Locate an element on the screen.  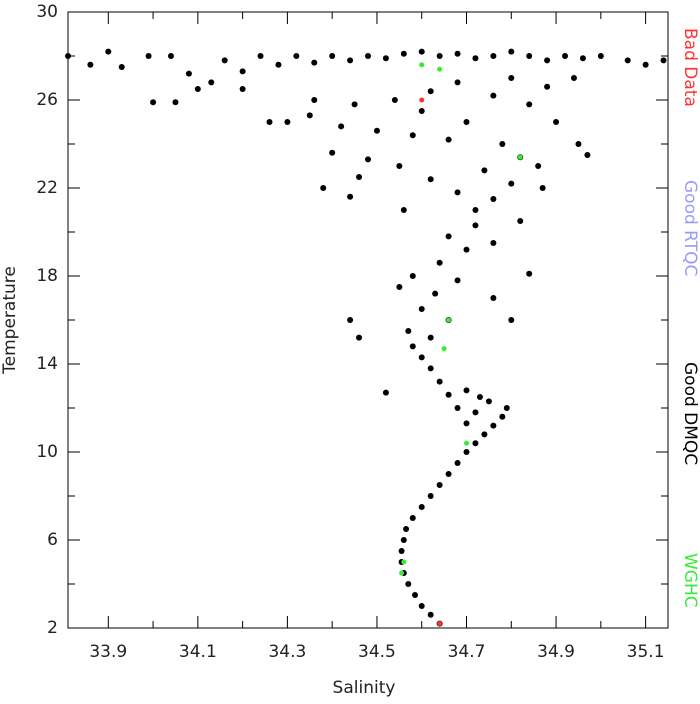
x-tick-label: 34.7 is located at coordinates (467, 652).